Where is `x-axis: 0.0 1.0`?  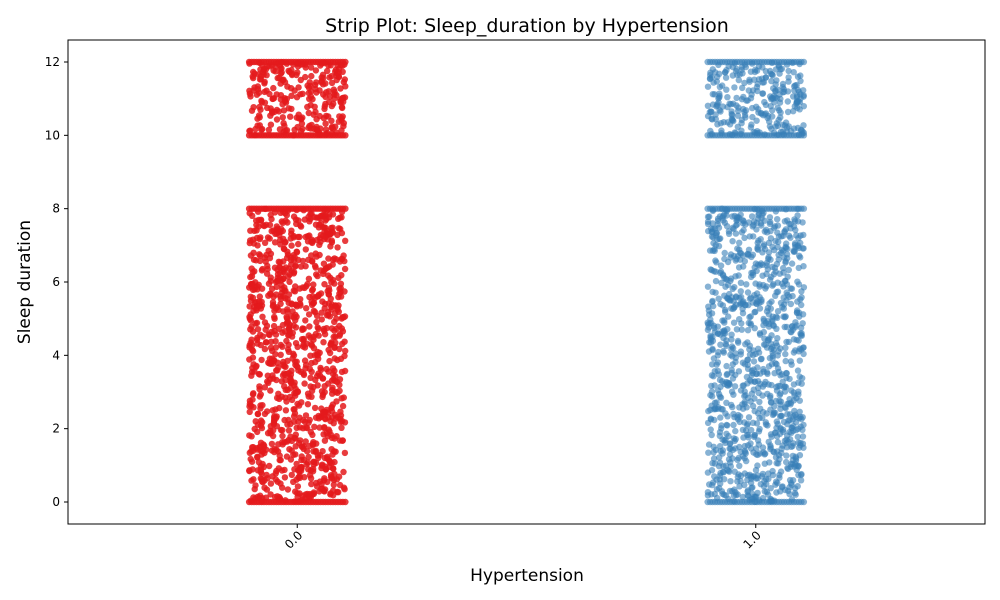
x-axis: 0.0 1.0 is located at coordinates (523, 538).